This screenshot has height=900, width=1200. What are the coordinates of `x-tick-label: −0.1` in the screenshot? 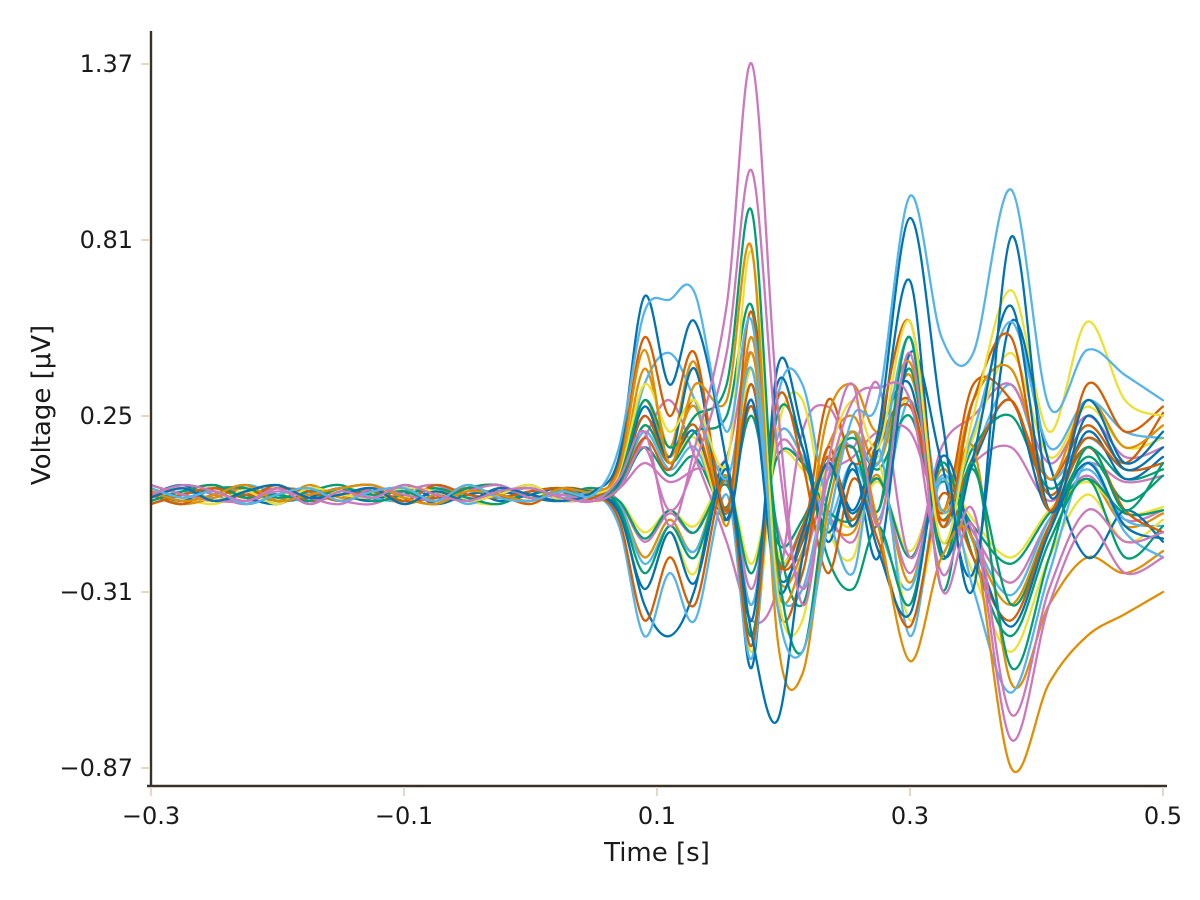 It's located at (404, 816).